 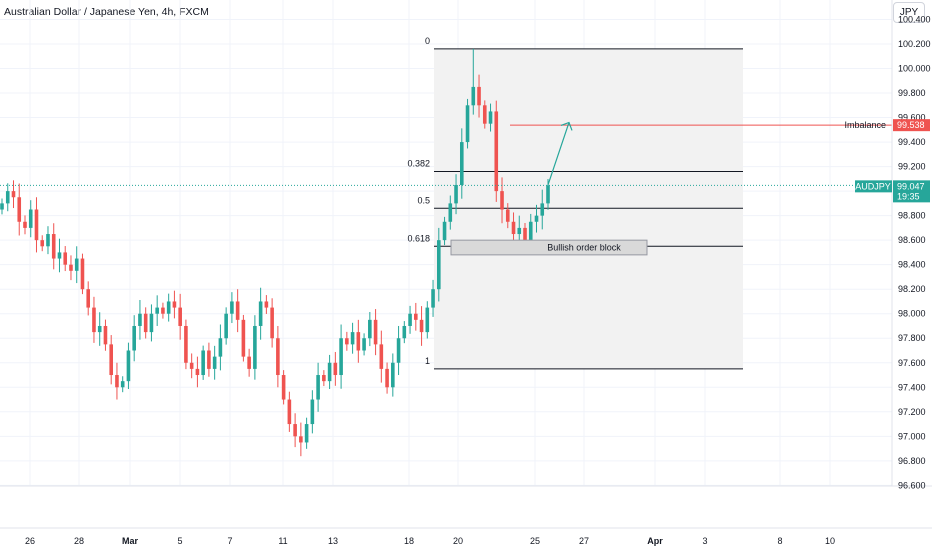 I want to click on imbalance-tag-value: 99.538, so click(x=911, y=125).